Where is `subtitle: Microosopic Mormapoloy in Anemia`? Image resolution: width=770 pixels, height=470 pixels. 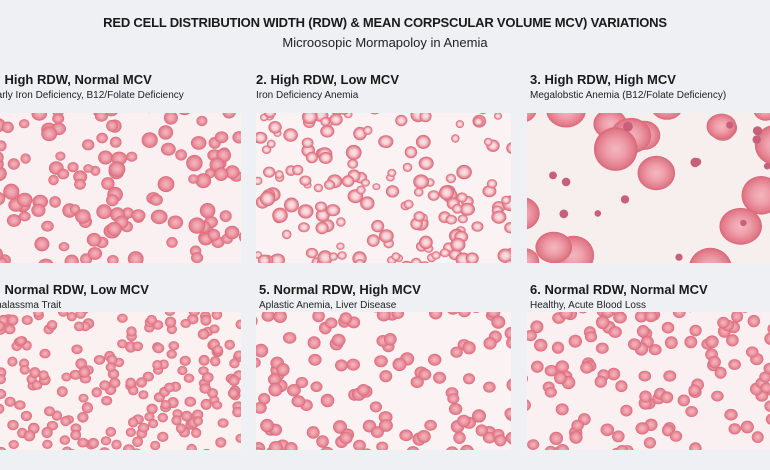
subtitle: Microosopic Mormapoloy in Anemia is located at coordinates (385, 42).